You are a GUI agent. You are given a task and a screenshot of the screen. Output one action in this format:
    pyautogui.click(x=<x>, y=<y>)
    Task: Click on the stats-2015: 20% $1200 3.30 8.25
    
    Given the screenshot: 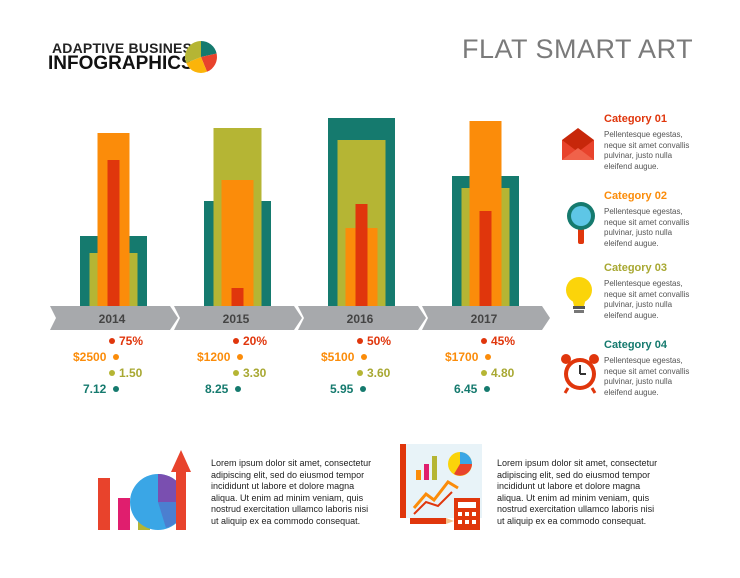 What is the action you would take?
    pyautogui.click(x=234, y=365)
    